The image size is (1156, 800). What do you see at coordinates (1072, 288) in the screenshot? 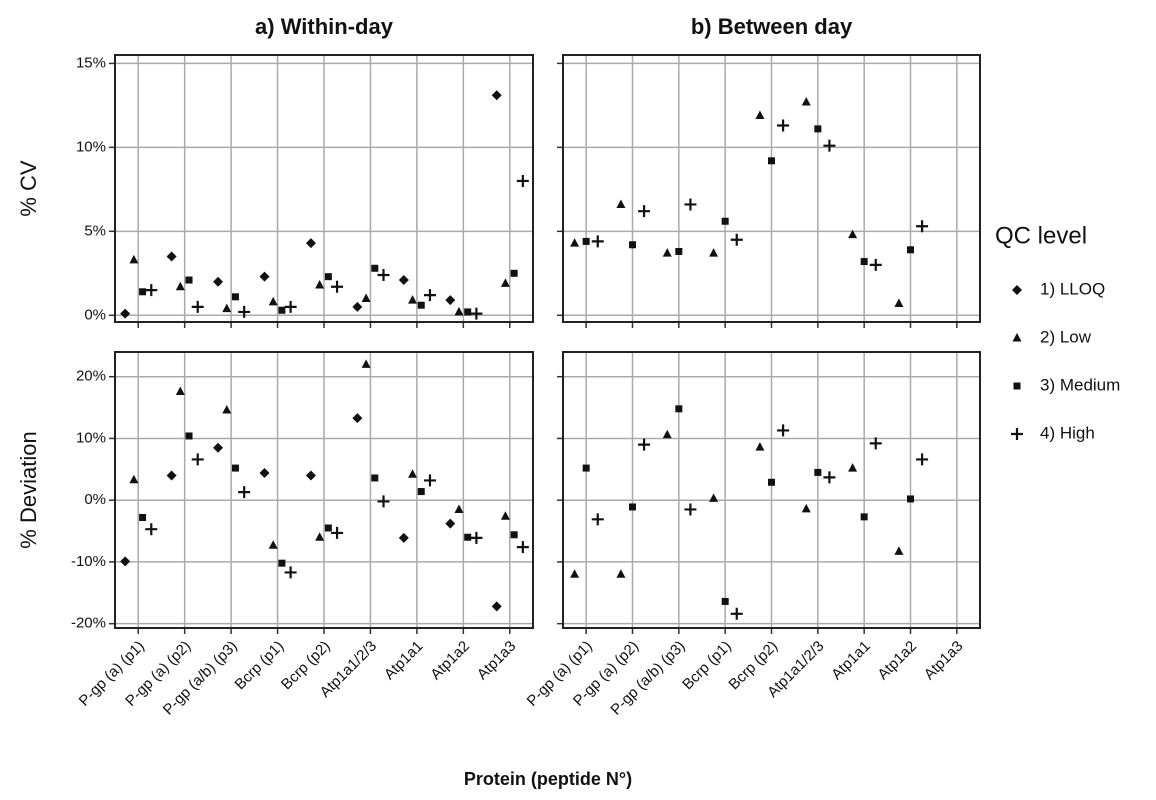
I see `legend-label: 1) LLOQ` at bounding box center [1072, 288].